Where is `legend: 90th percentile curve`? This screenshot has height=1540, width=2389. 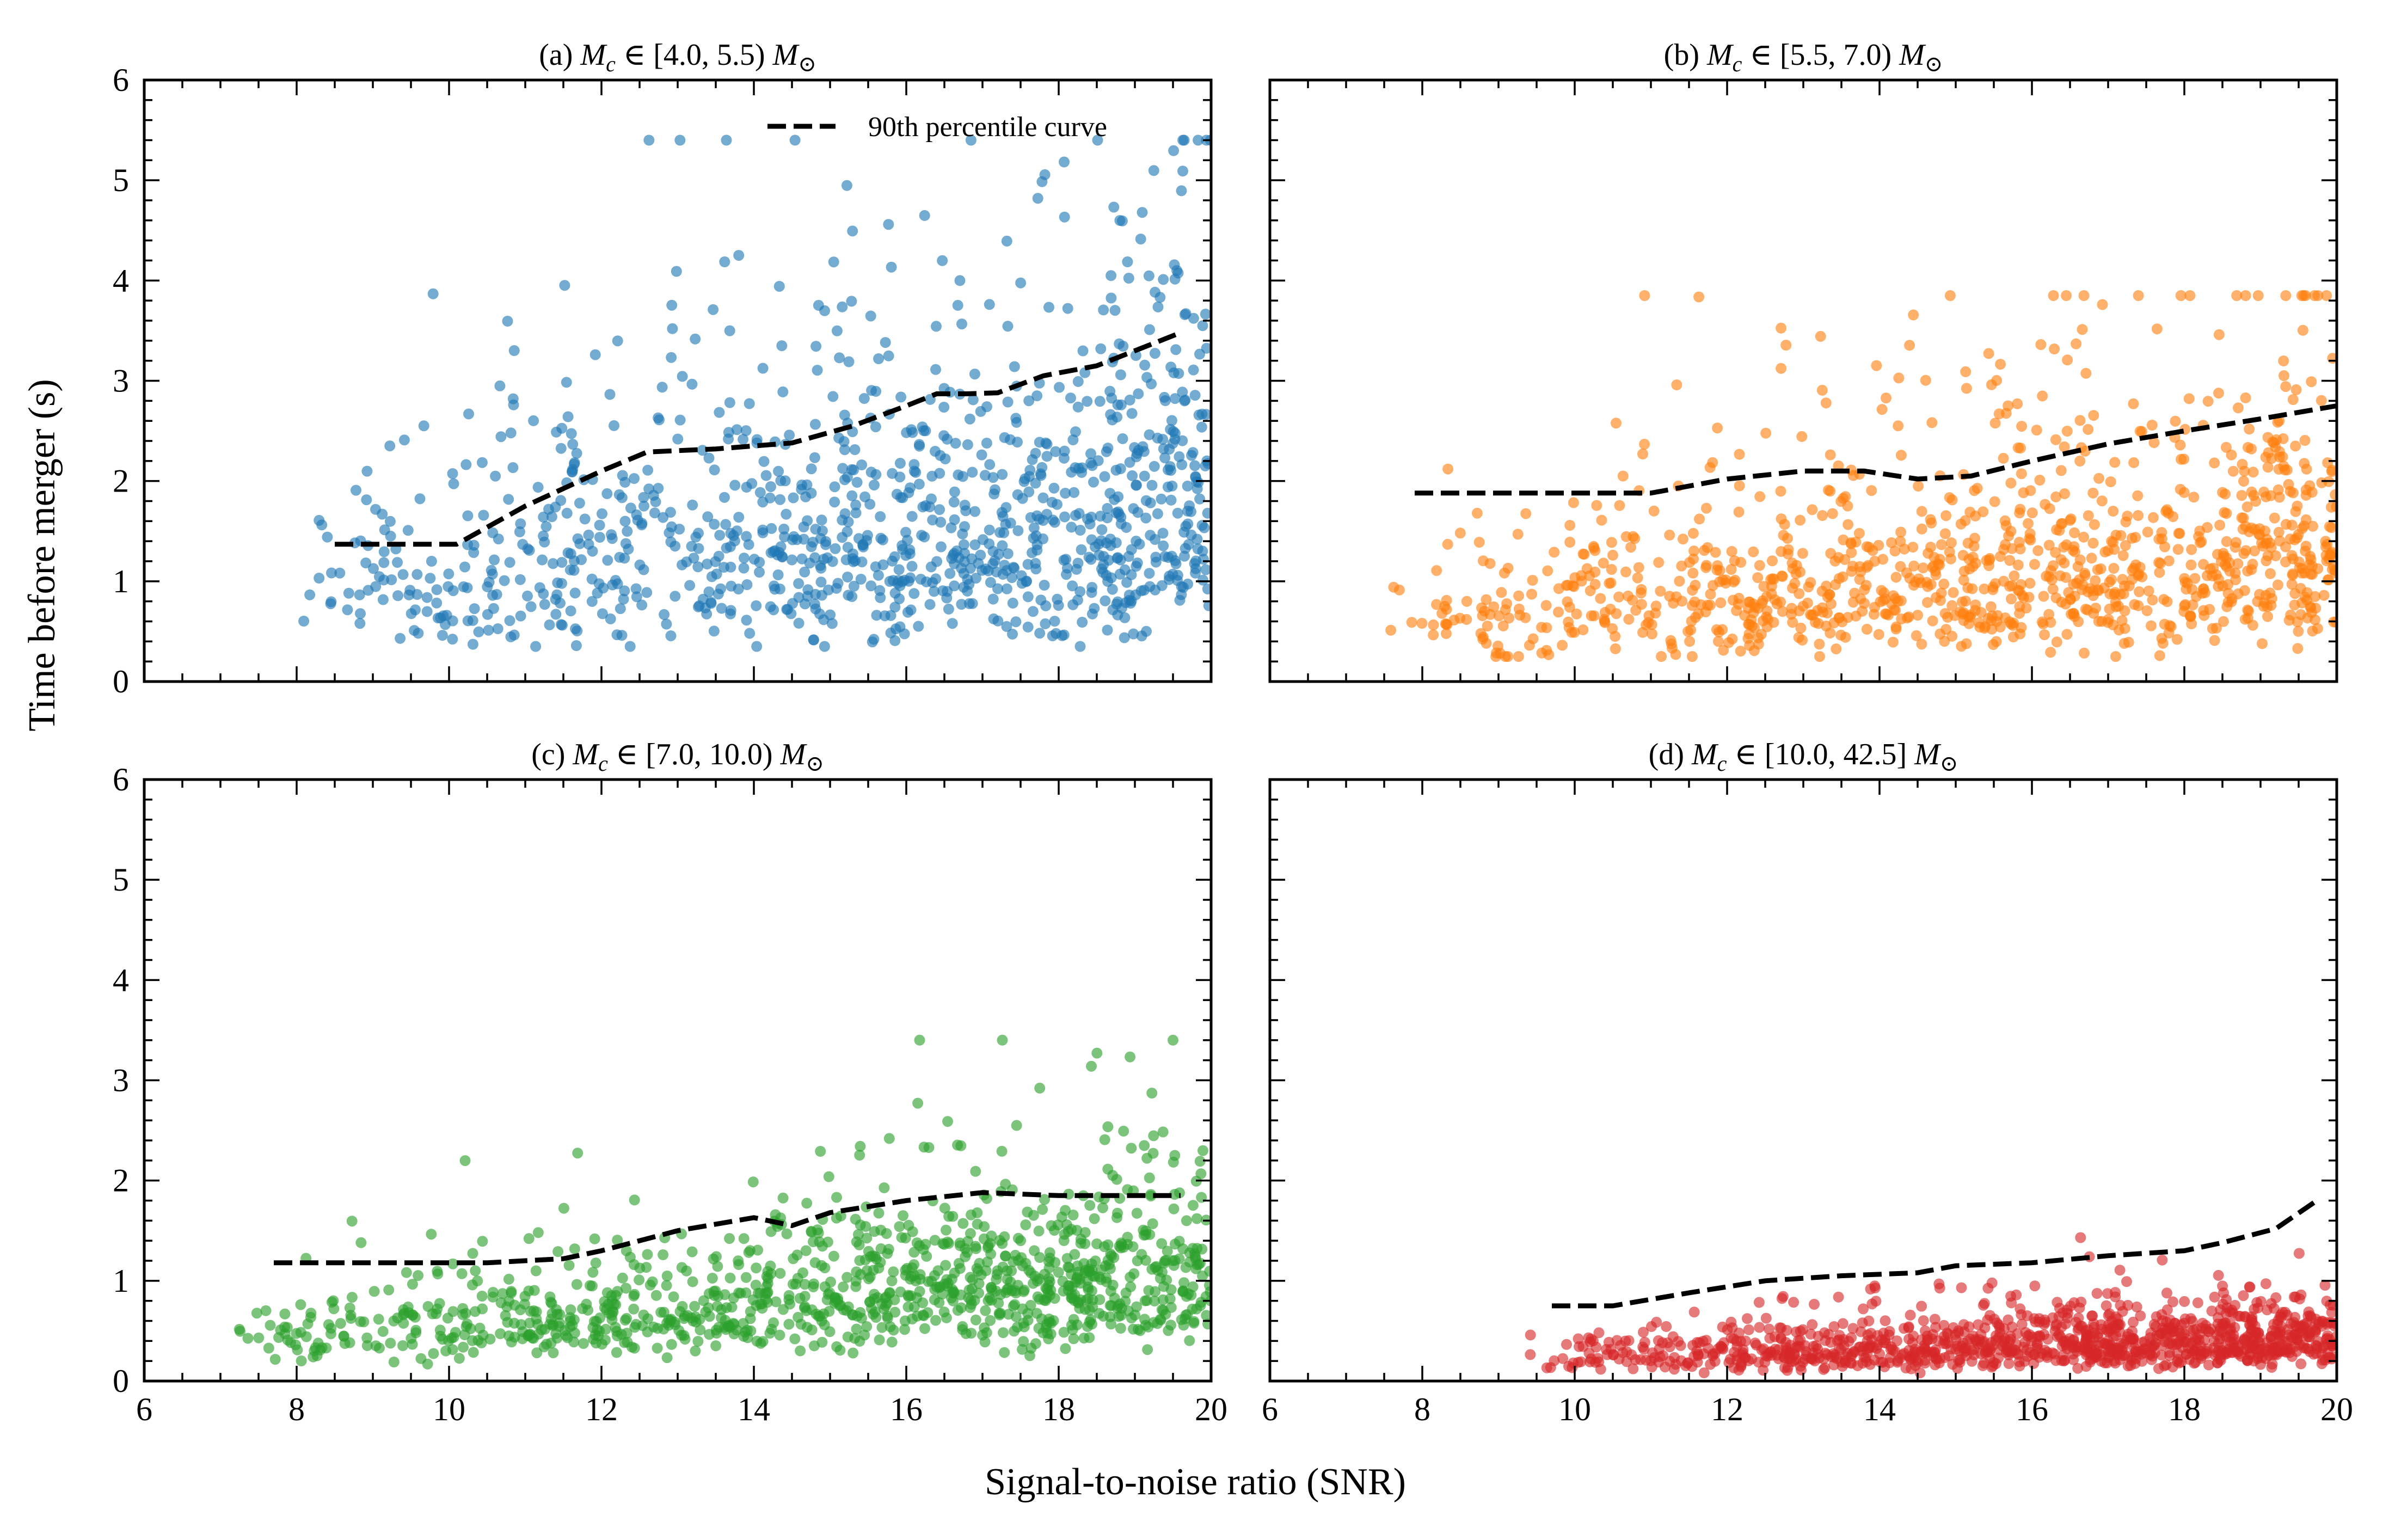 legend: 90th percentile curve is located at coordinates (937, 127).